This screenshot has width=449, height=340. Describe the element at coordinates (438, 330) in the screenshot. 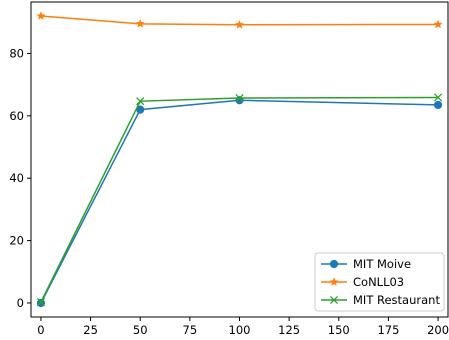

I see `x-tick-label: 200` at that location.